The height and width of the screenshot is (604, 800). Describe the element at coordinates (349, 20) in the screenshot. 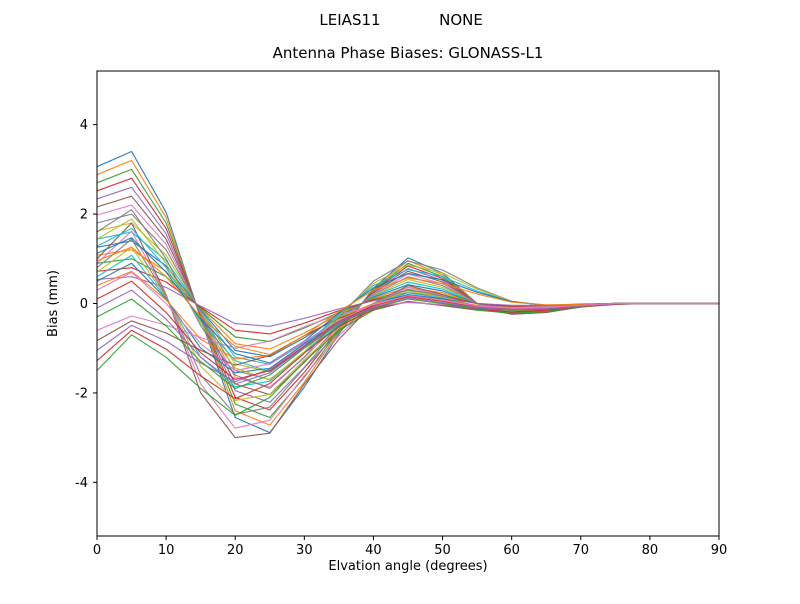

I see `suptitle-station: LEIAS11` at that location.